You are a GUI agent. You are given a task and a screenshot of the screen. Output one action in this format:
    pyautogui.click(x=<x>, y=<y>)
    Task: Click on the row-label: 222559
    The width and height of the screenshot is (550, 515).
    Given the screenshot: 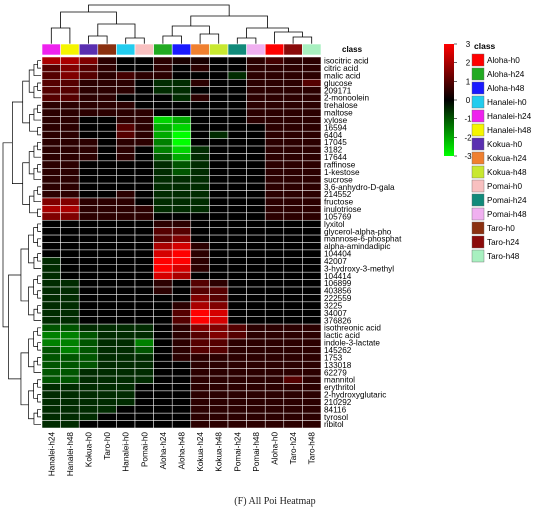 What is the action you would take?
    pyautogui.click(x=338, y=298)
    